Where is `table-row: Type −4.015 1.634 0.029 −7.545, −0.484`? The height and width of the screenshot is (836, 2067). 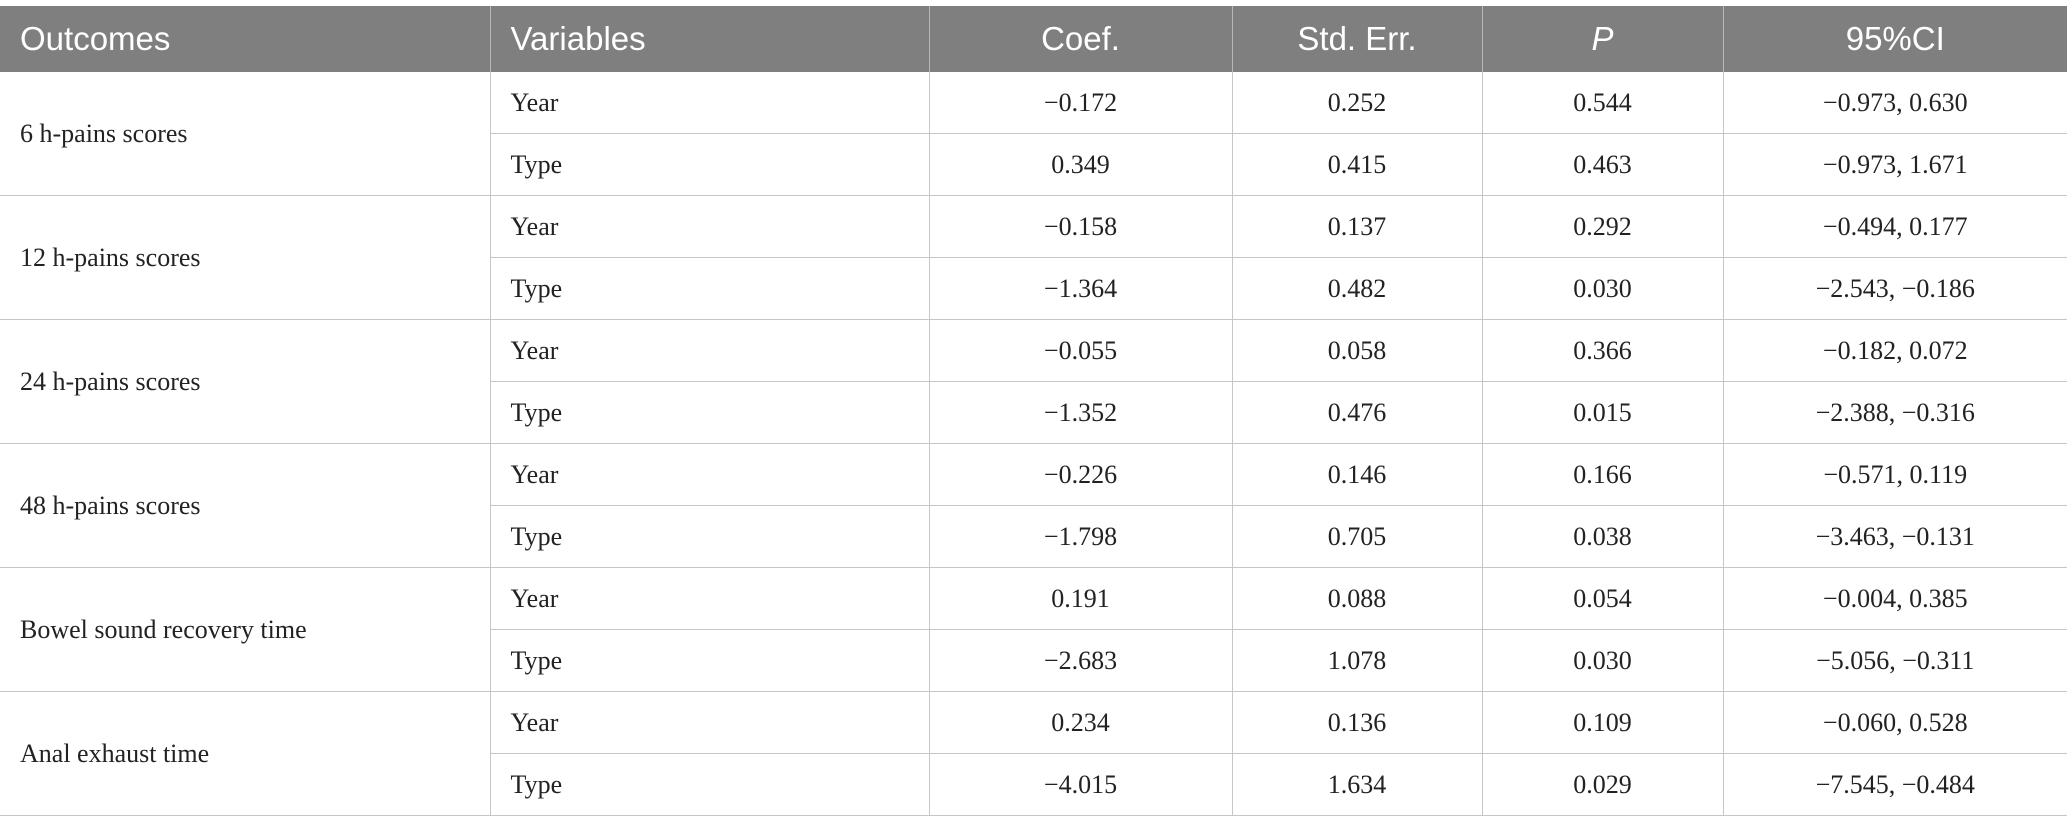 table-row: Type −4.015 1.634 0.029 −7.545, −0.484 is located at coordinates (1033, 784).